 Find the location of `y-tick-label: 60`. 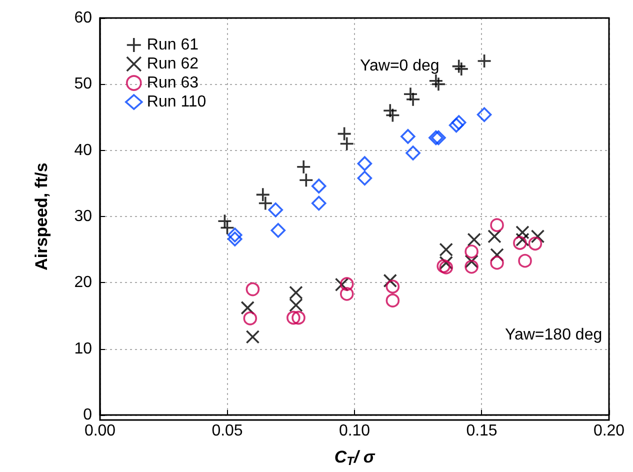

y-tick-label: 60 is located at coordinates (83, 18).